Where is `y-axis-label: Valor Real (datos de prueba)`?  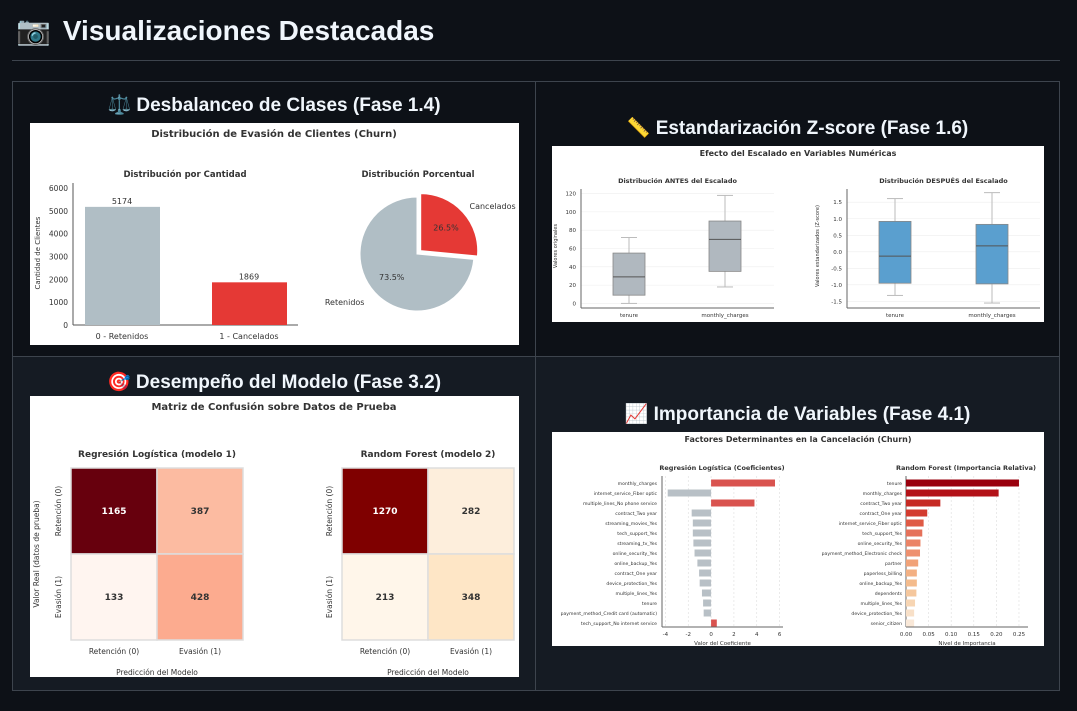 y-axis-label: Valor Real (datos de prueba) is located at coordinates (36, 553).